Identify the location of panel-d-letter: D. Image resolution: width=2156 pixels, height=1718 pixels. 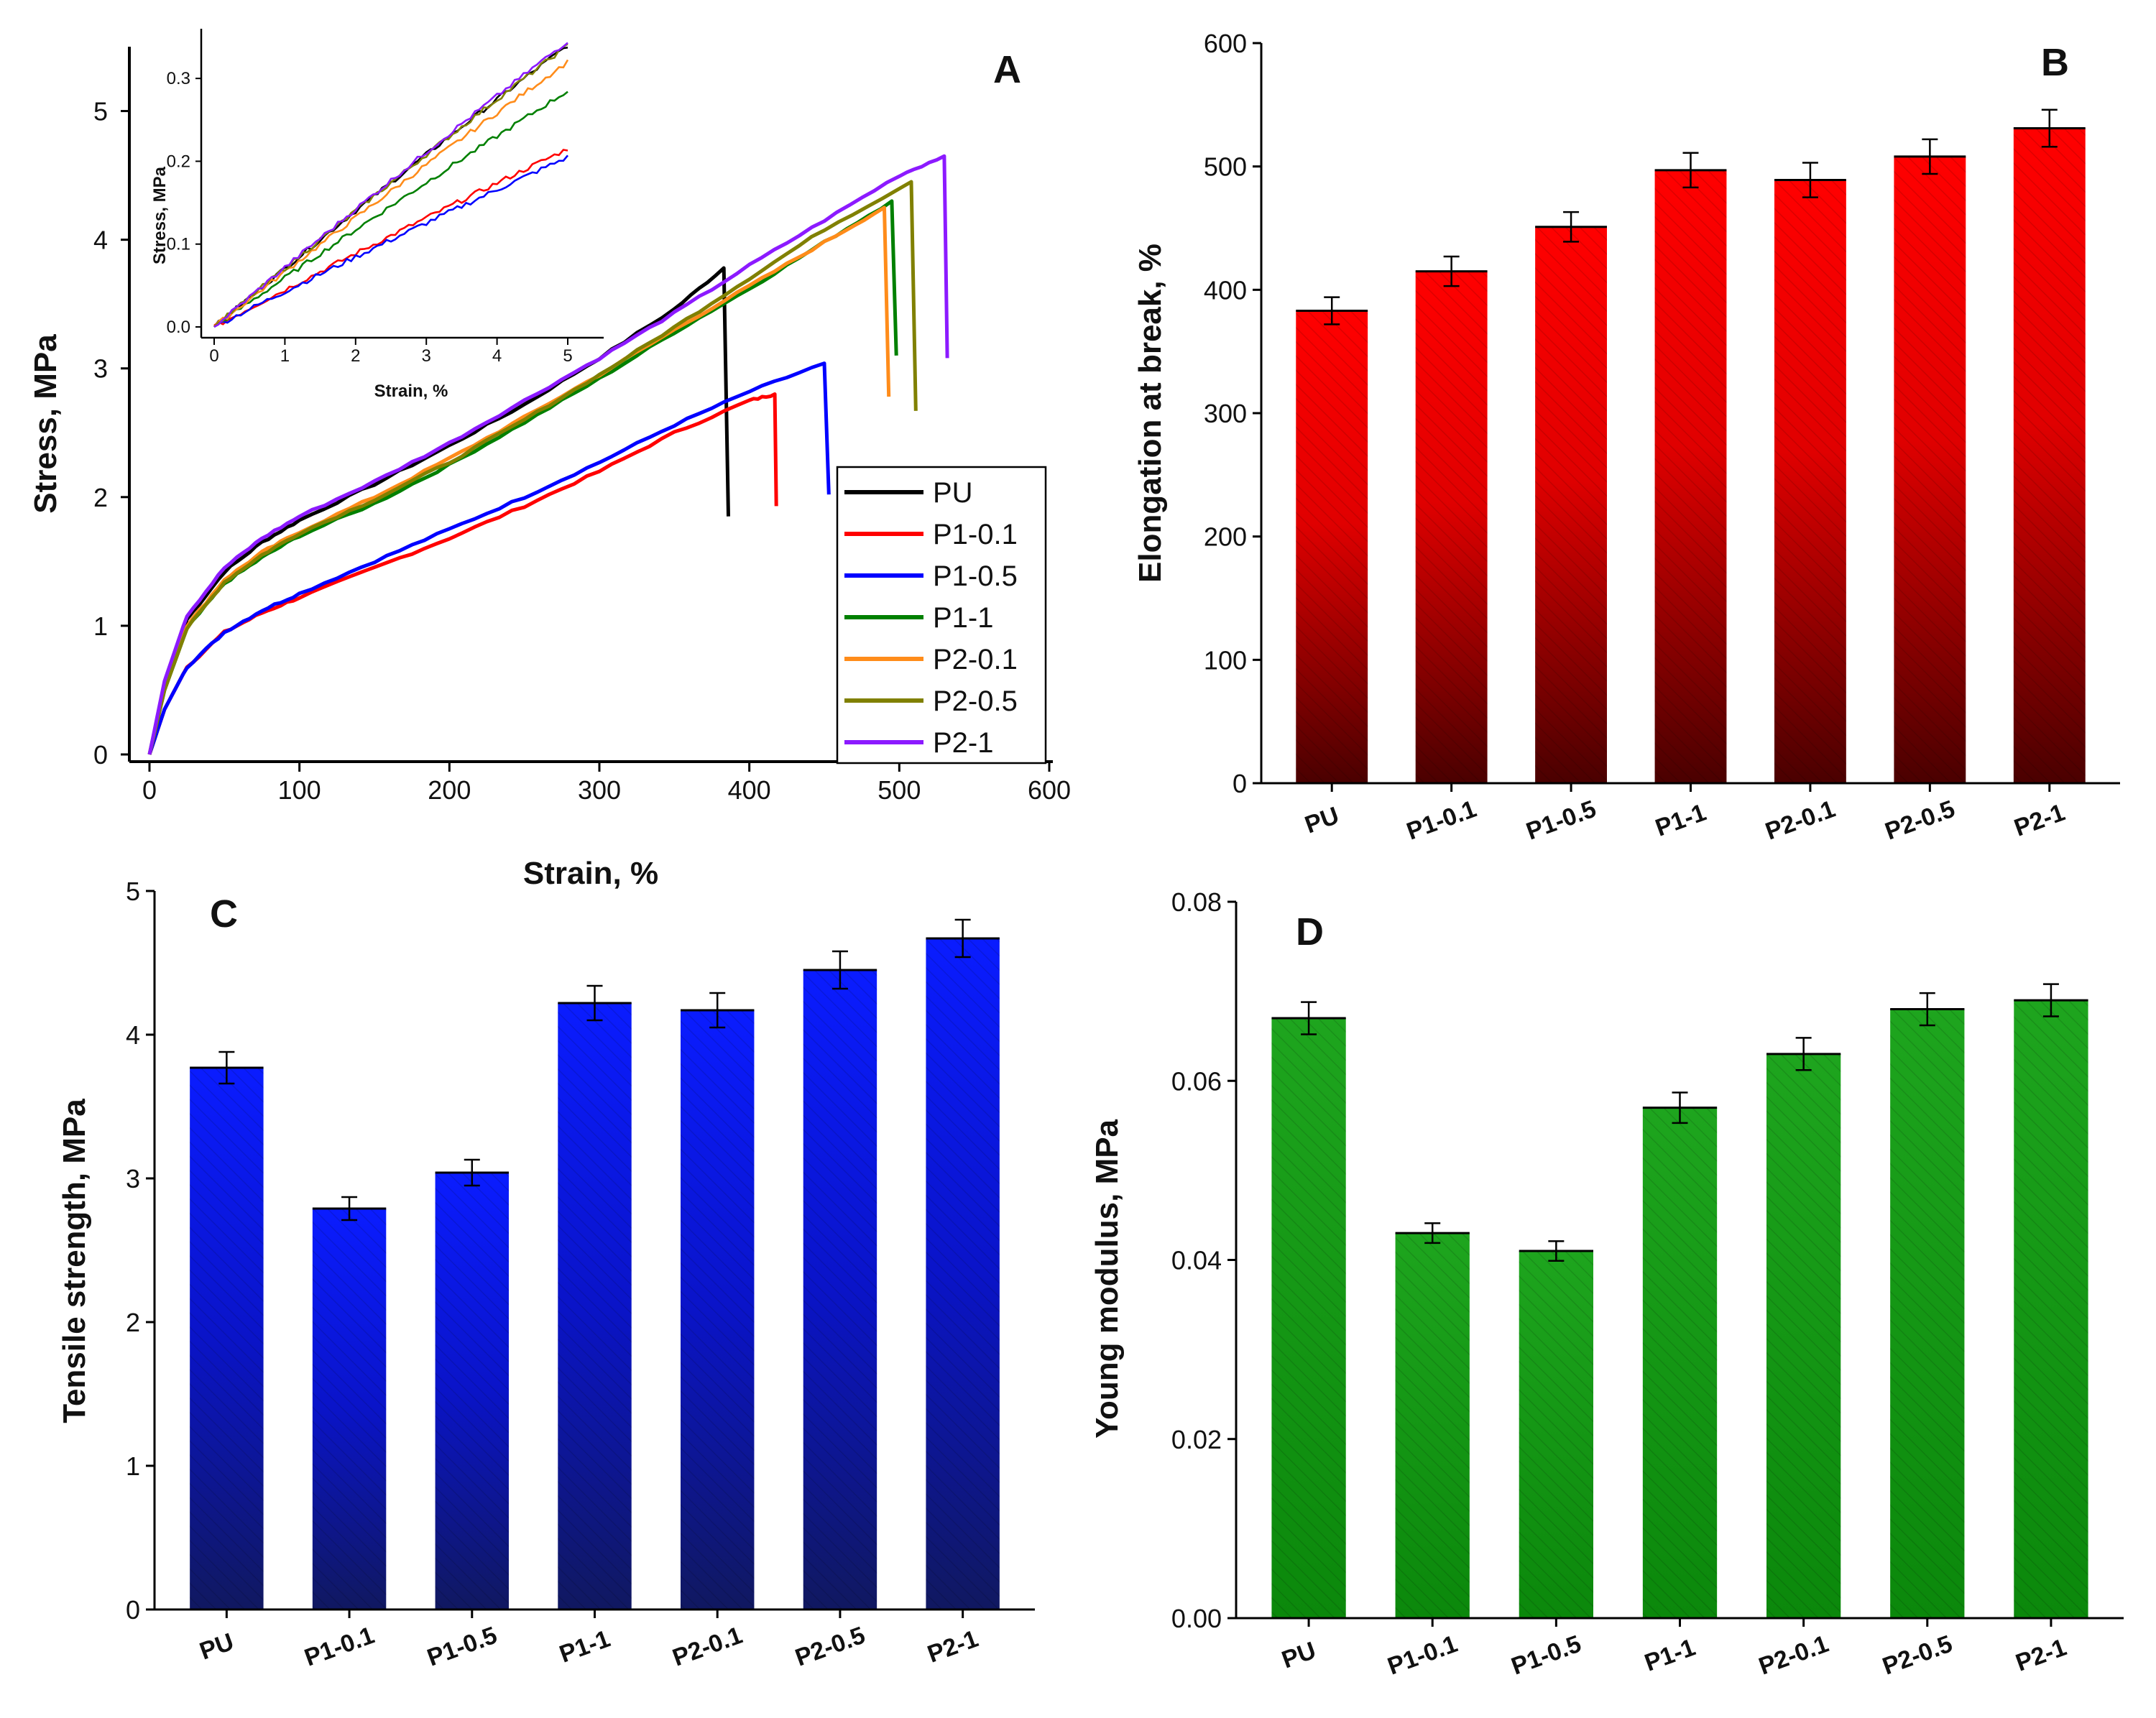
(1310, 931).